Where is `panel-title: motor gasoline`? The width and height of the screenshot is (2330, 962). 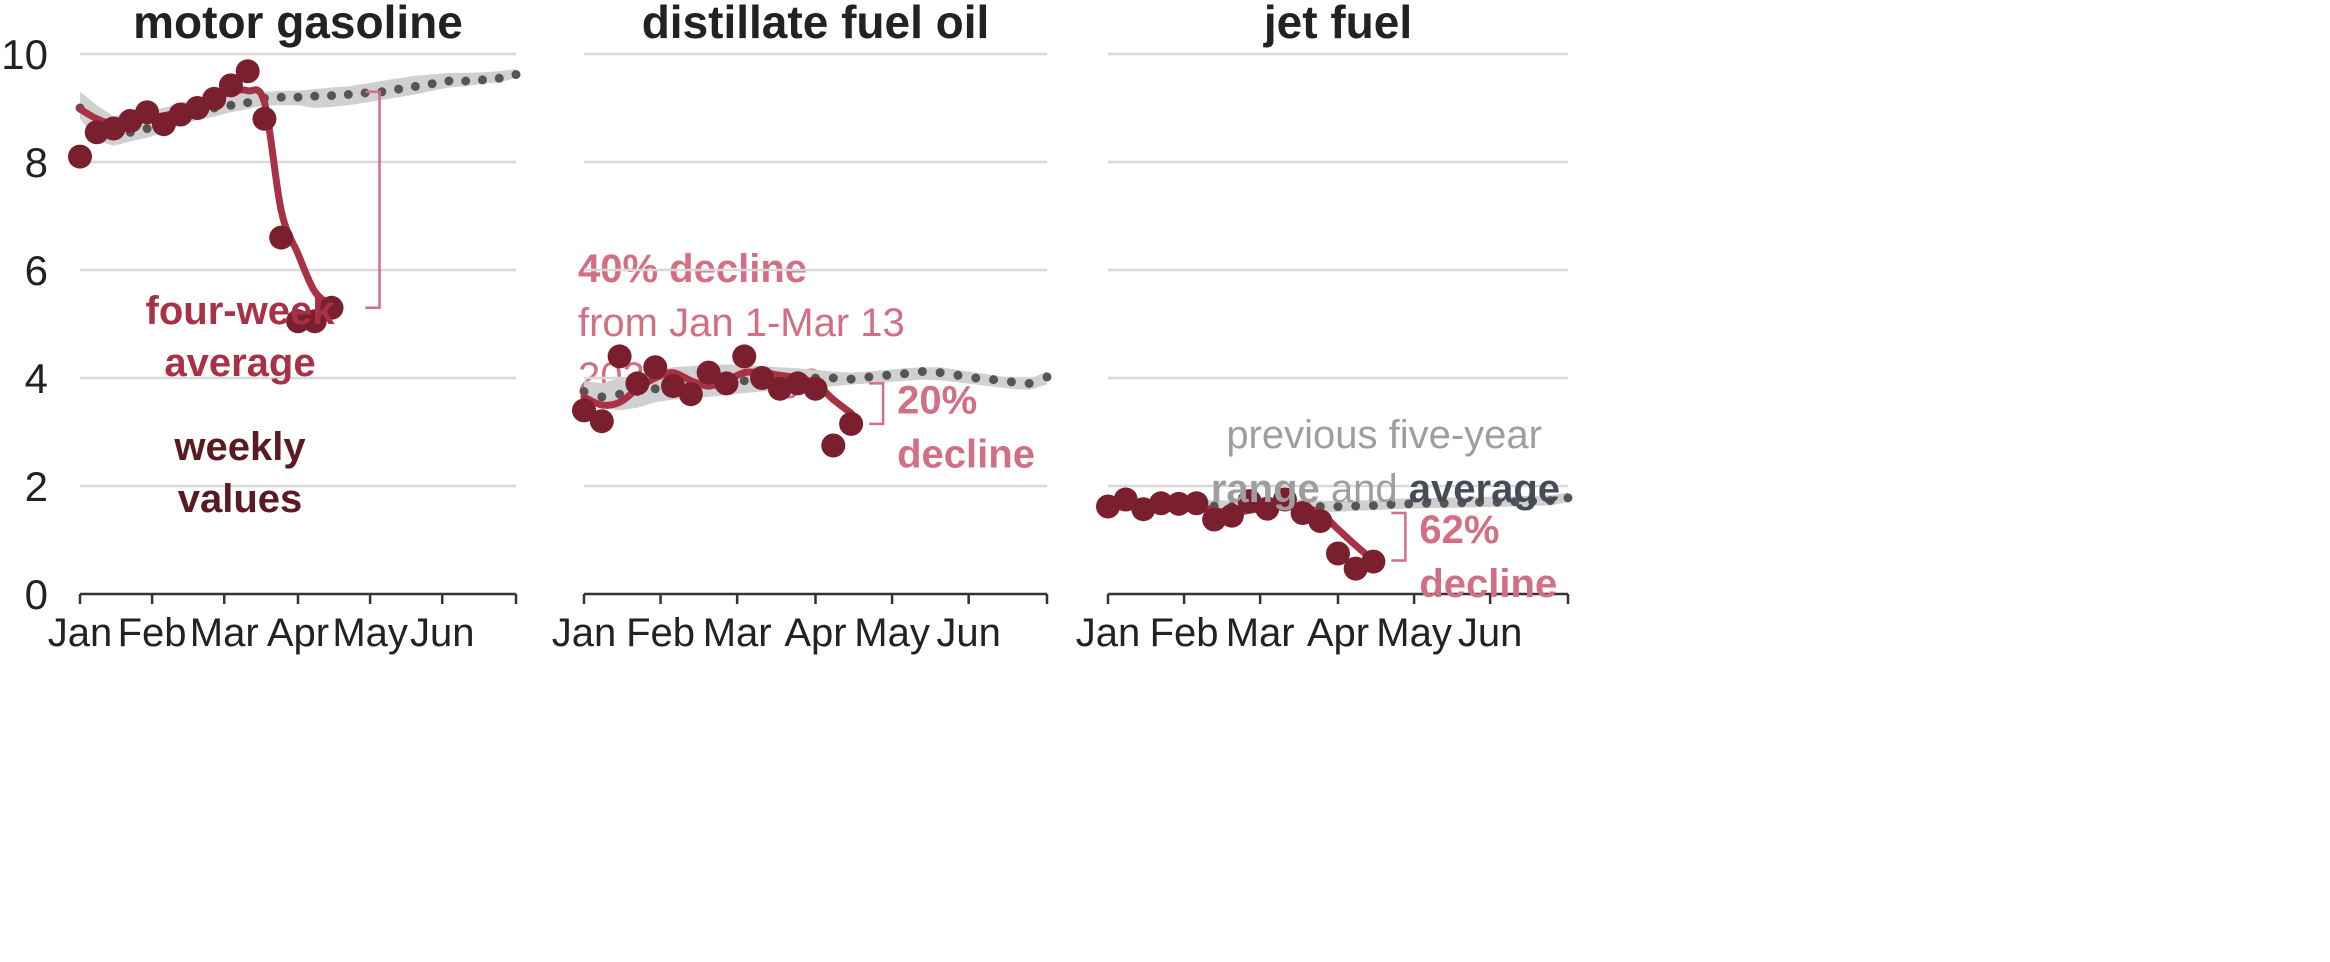
panel-title: motor gasoline is located at coordinates (298, 24).